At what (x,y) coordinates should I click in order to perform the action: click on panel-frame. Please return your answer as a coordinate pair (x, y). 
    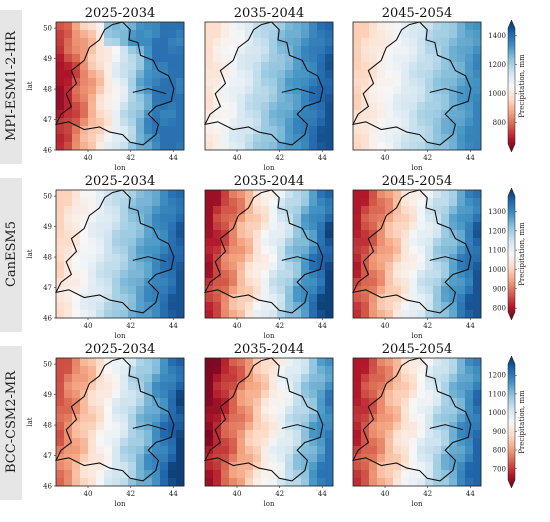
    Looking at the image, I should click on (120, 254).